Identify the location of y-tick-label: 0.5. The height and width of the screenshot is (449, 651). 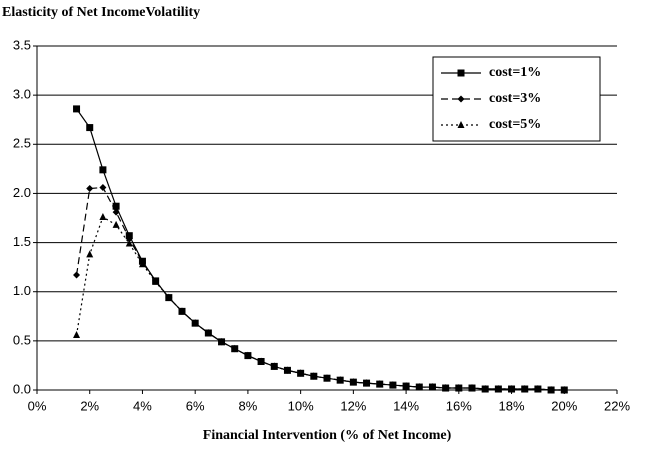
(22, 339).